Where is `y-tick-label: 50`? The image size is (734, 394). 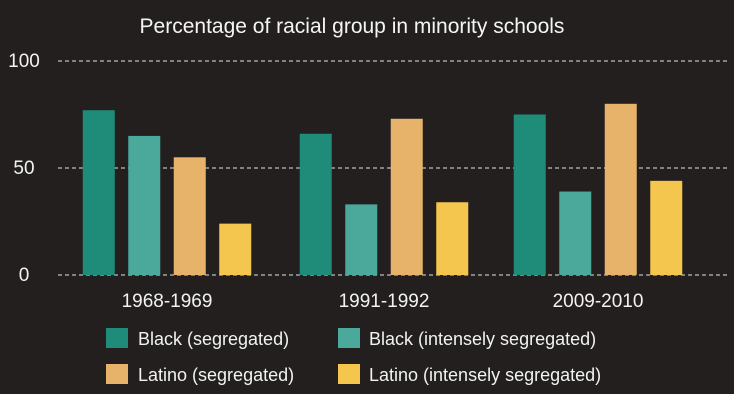 y-tick-label: 50 is located at coordinates (23, 168).